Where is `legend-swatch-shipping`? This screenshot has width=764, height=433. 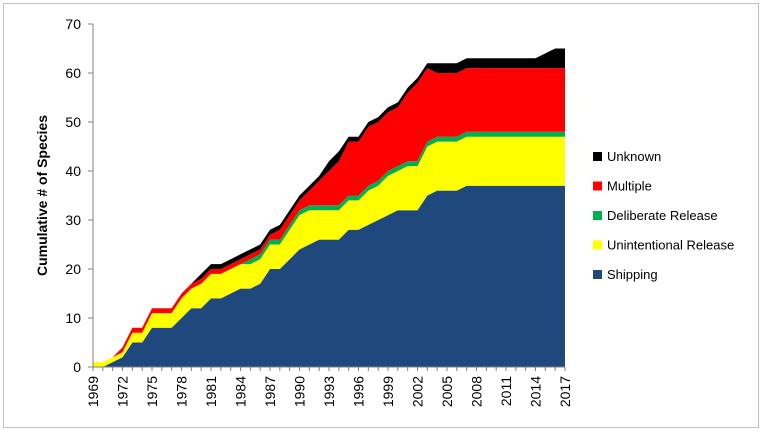 legend-swatch-shipping is located at coordinates (597, 274).